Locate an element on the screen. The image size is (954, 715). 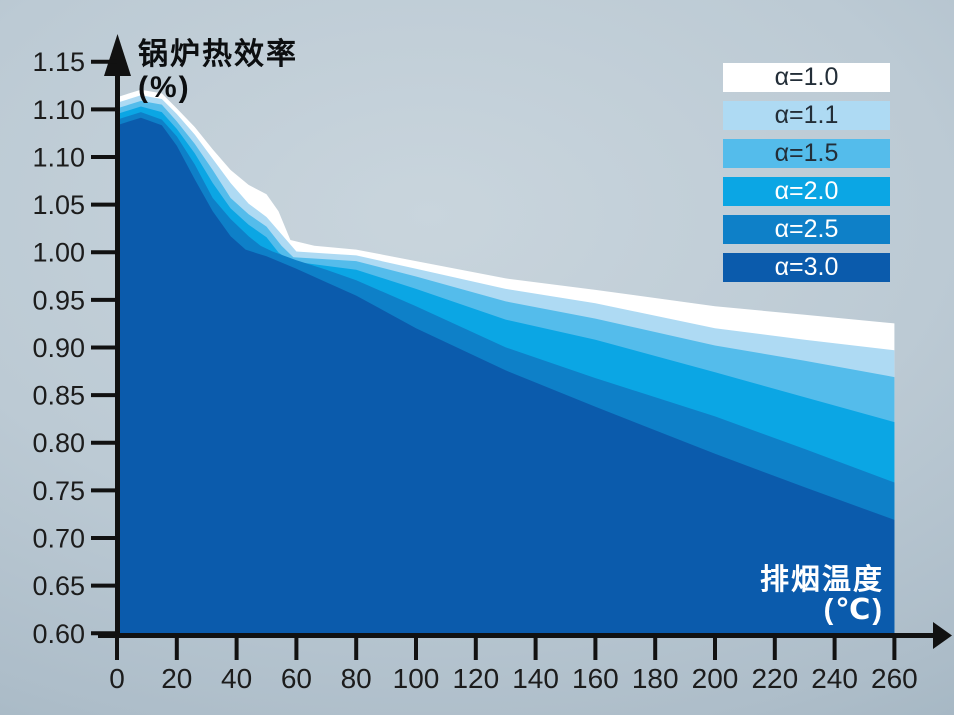
x-axis-title-text: 排烟温度 is located at coordinates (821, 580).